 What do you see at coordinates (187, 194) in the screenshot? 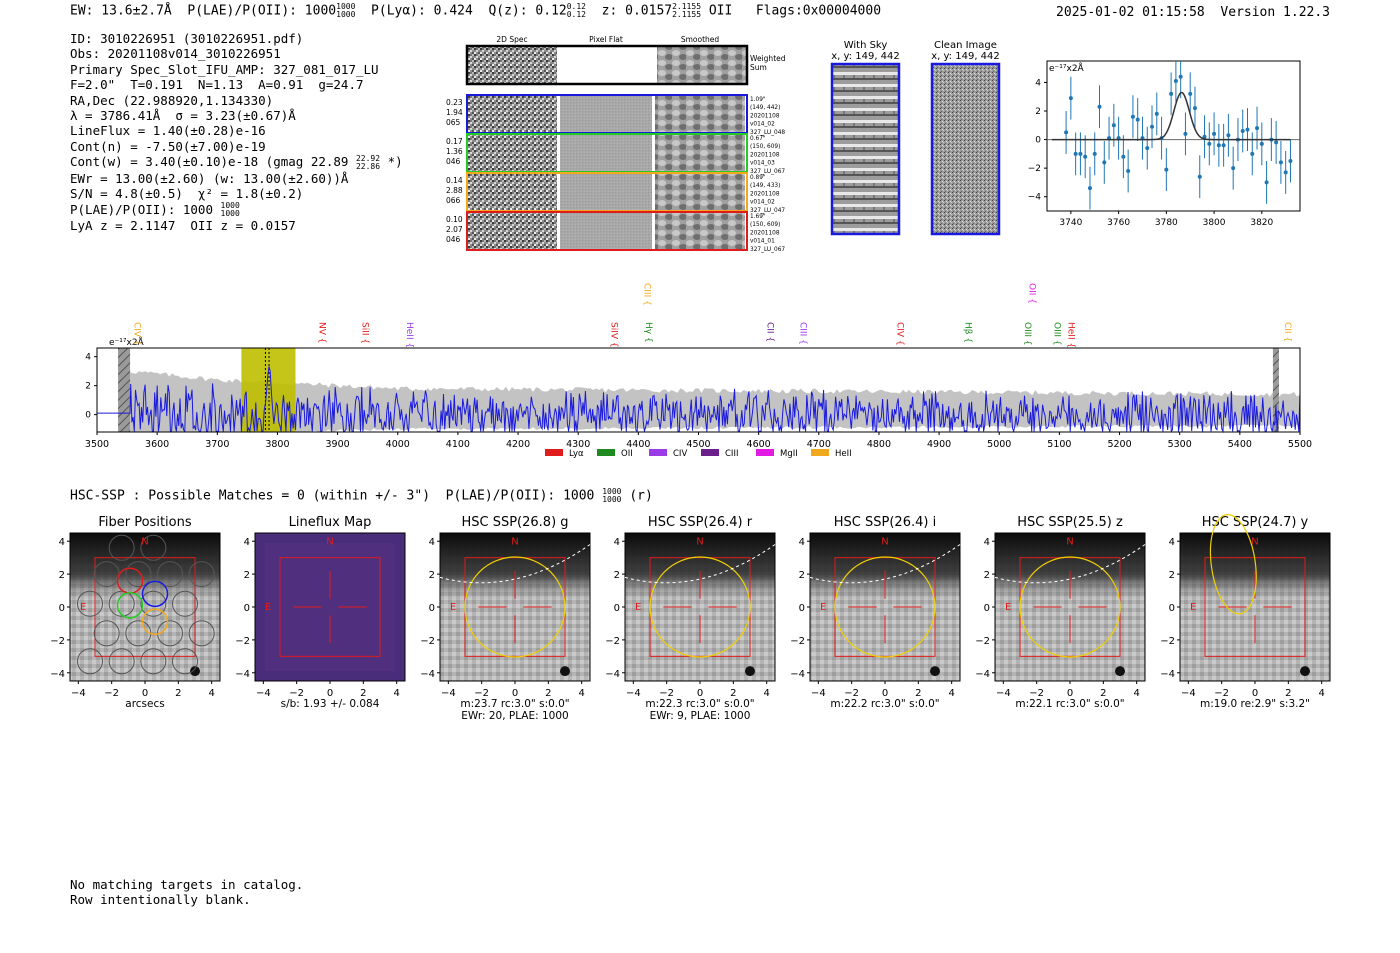
I see `info-sn: S/N = 4.8(±0.5) χ² = 1.8(±0.2)` at bounding box center [187, 194].